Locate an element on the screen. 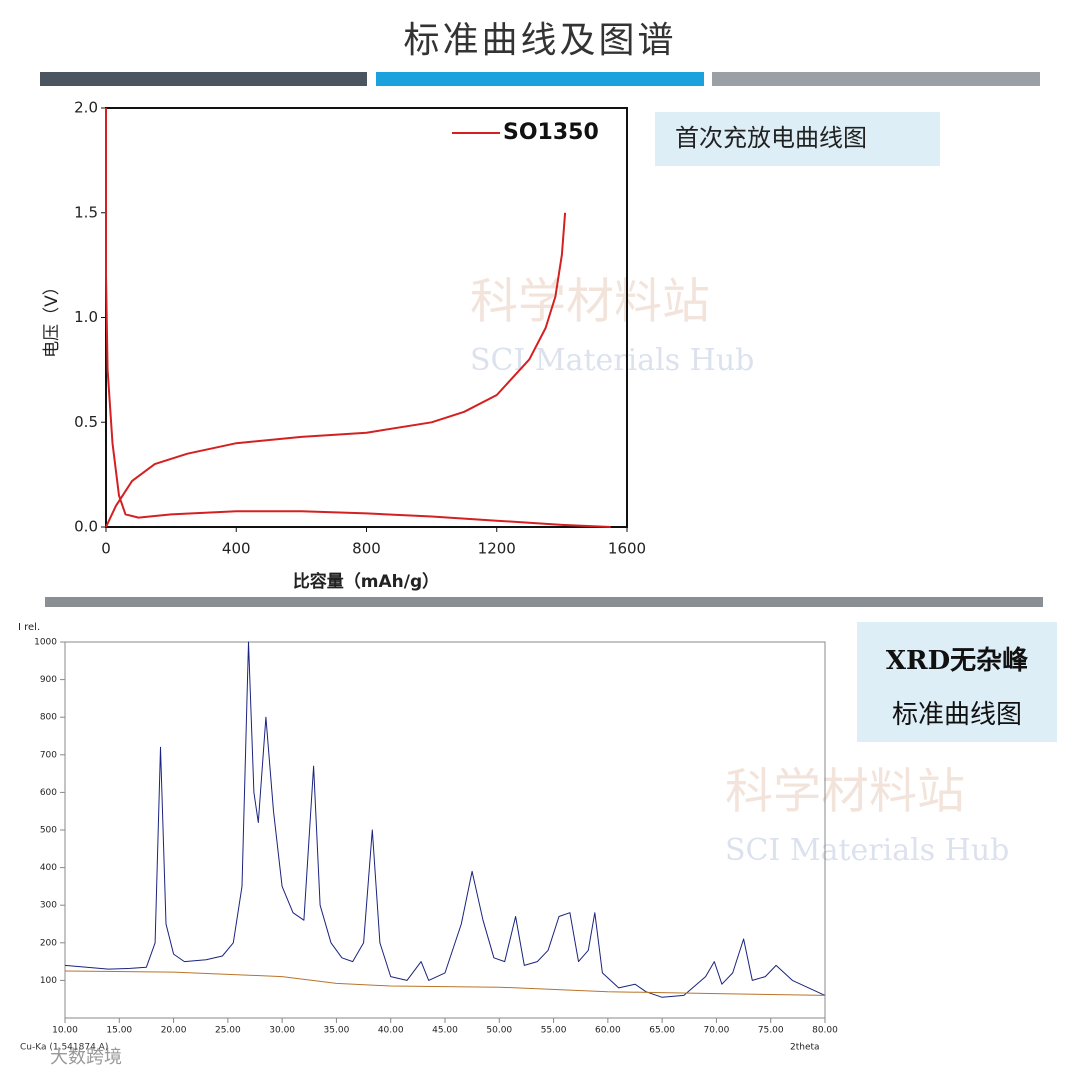  x-tick-label: 15.00 is located at coordinates (119, 1031).